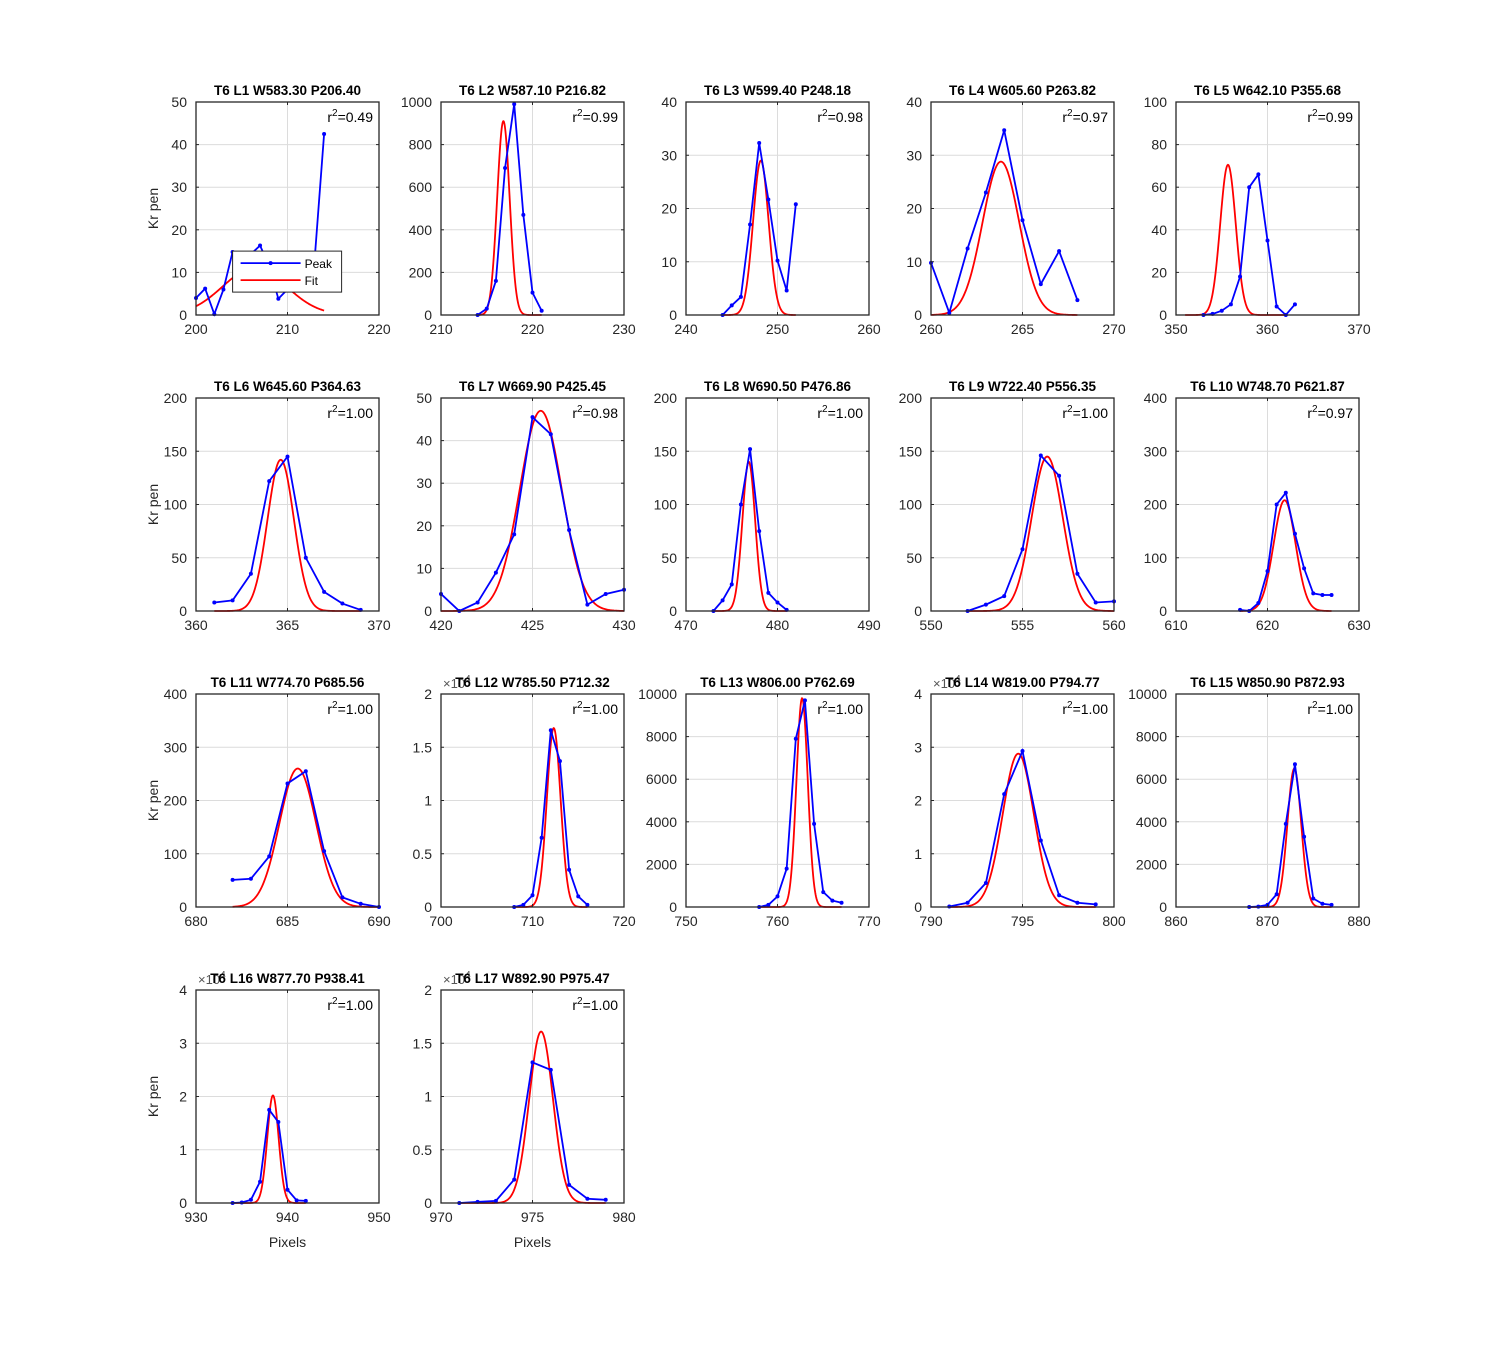 The height and width of the screenshot is (1355, 1500). I want to click on x-tick-label: 490, so click(869, 625).